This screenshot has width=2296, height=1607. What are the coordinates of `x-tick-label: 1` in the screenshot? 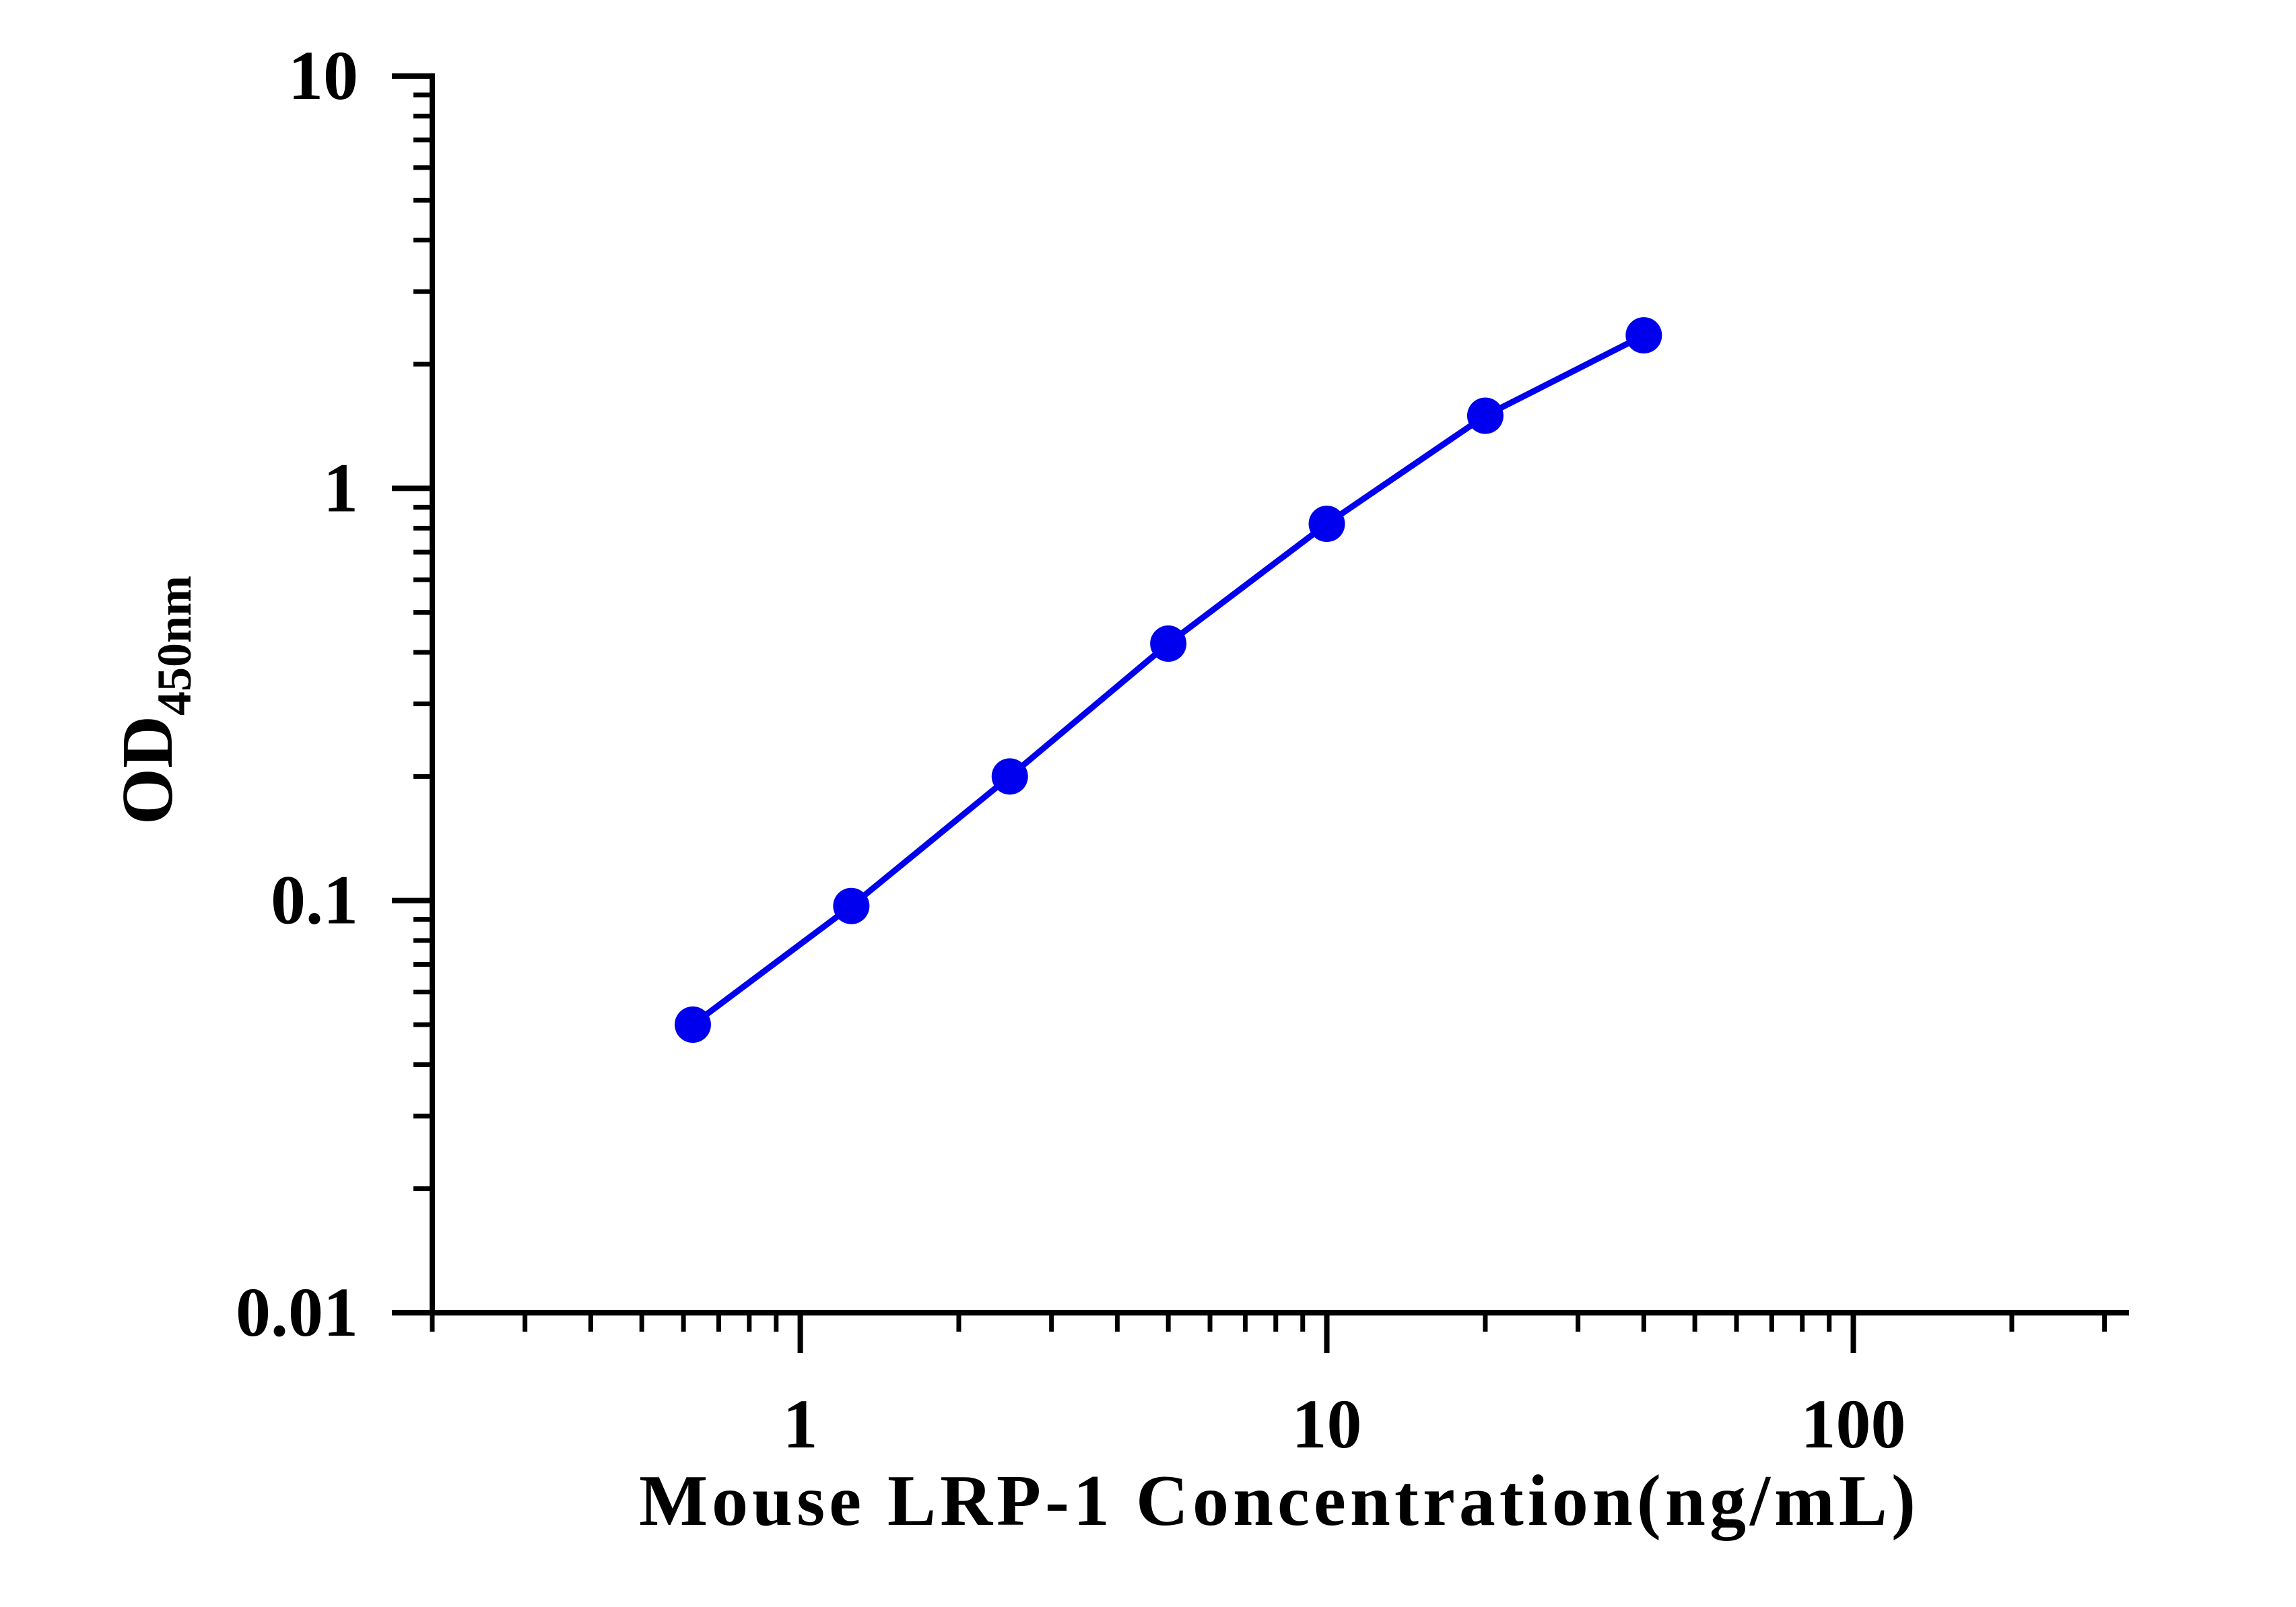 It's located at (800, 1424).